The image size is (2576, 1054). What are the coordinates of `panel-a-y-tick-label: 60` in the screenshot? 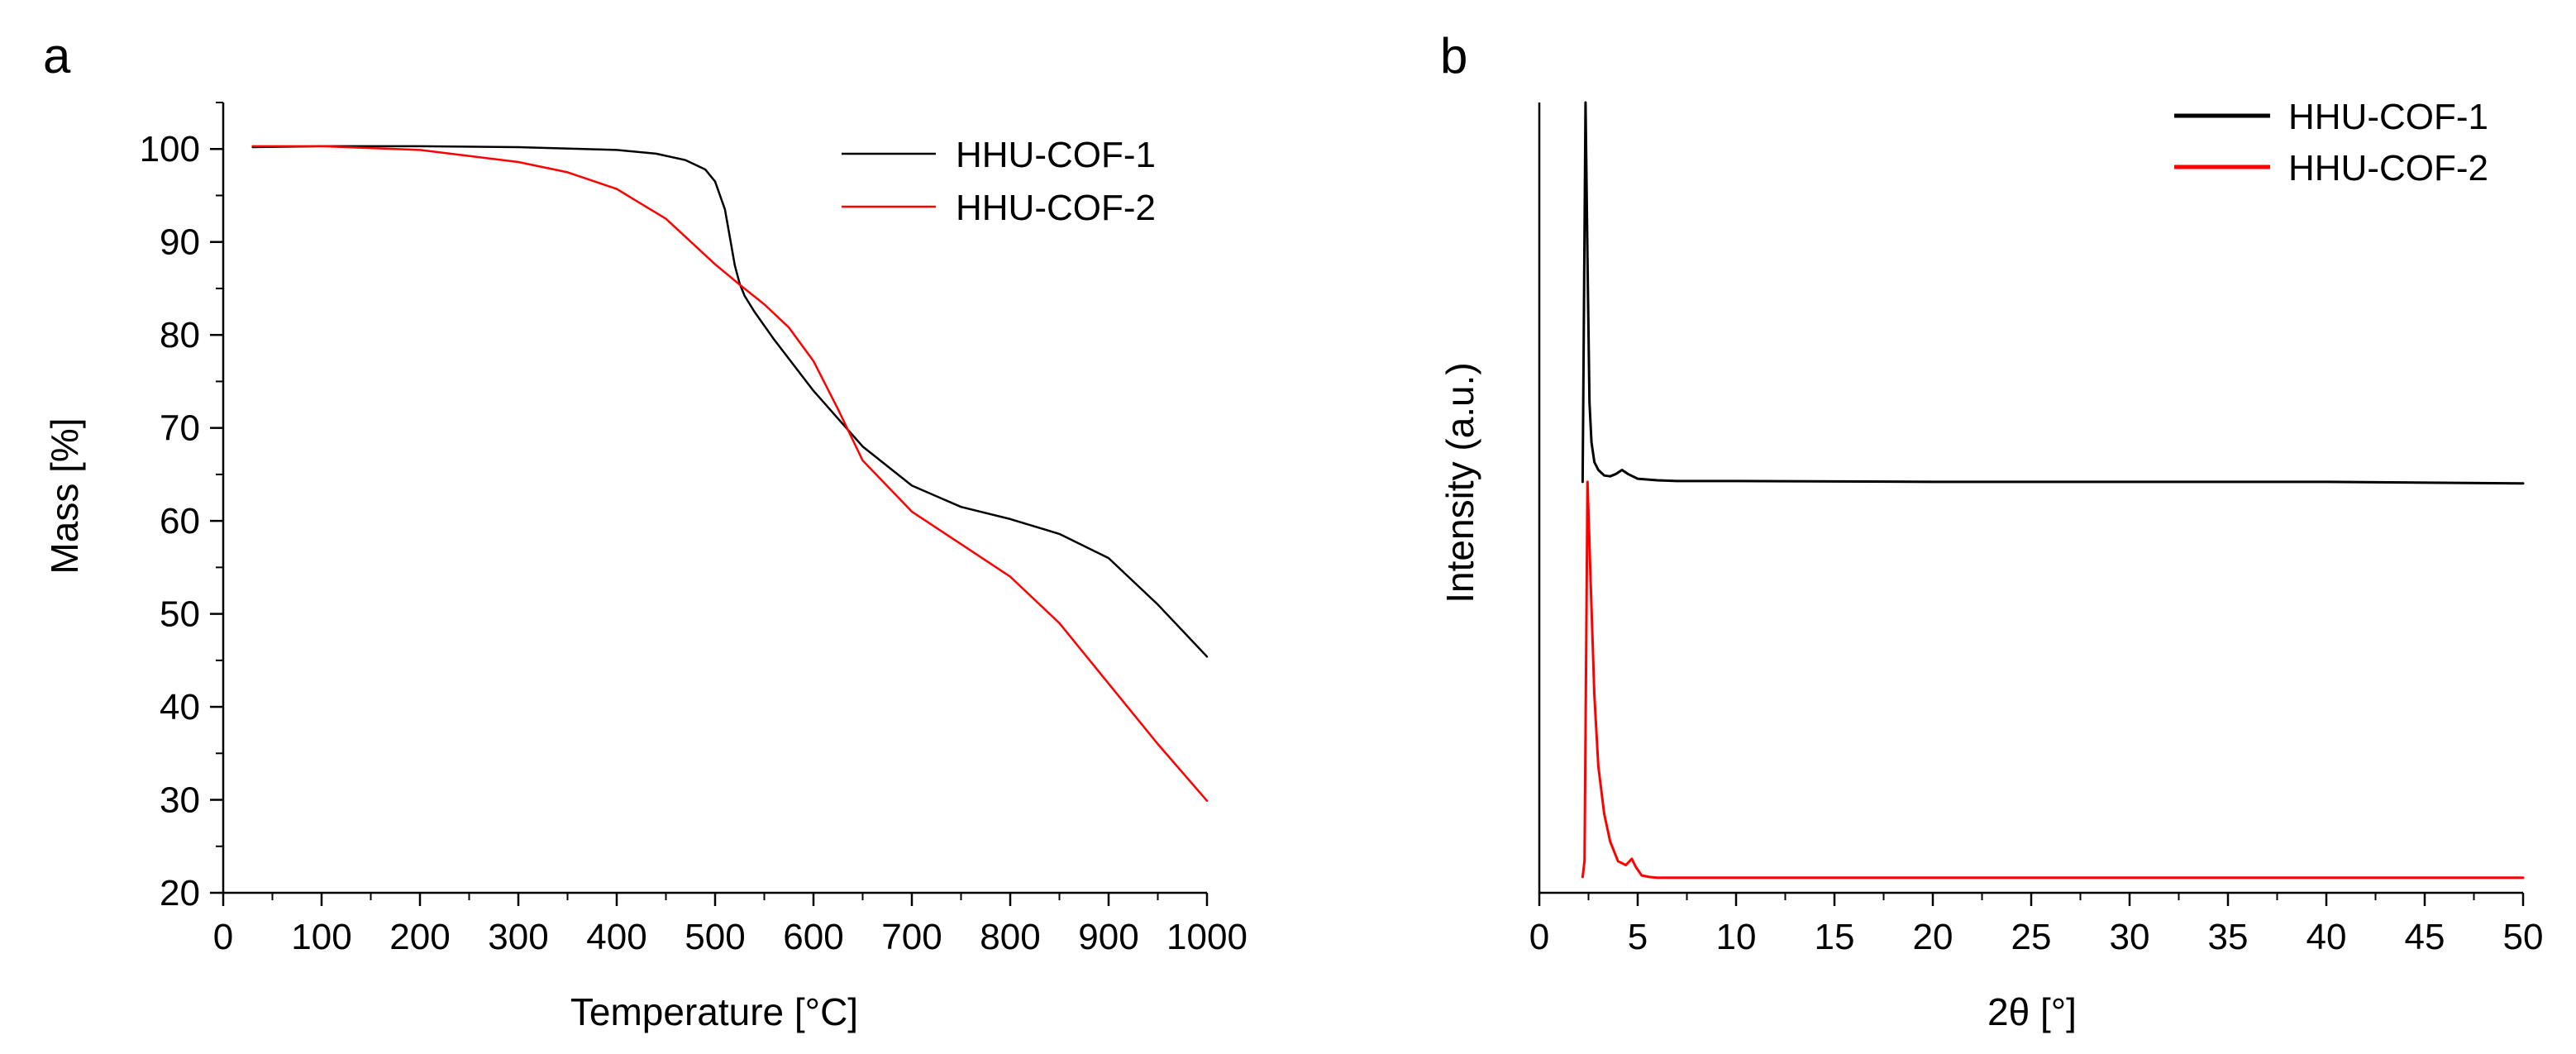 It's located at (180, 521).